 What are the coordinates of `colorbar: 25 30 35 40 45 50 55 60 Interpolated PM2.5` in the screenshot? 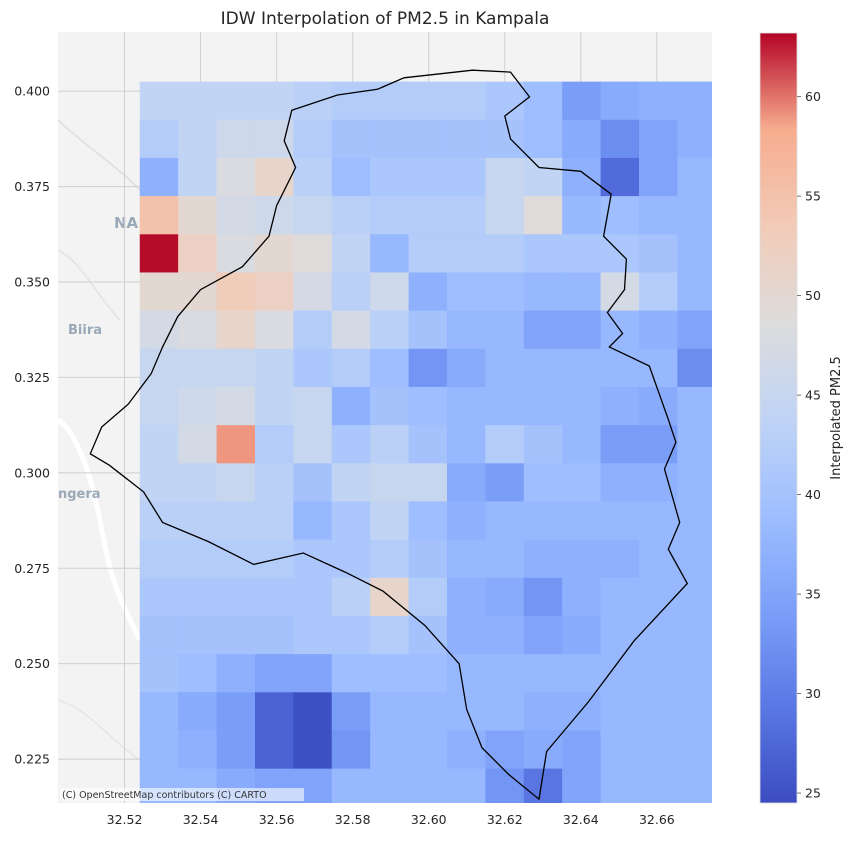 It's located at (801, 418).